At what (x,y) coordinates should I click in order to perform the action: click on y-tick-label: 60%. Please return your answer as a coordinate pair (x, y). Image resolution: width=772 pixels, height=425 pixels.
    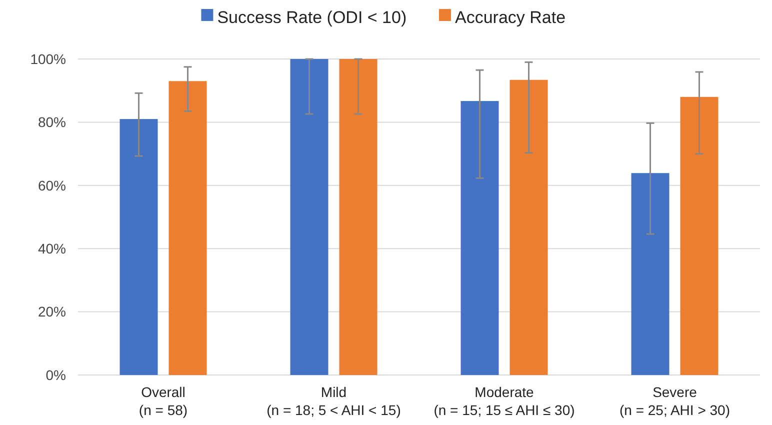
    Looking at the image, I should click on (52, 185).